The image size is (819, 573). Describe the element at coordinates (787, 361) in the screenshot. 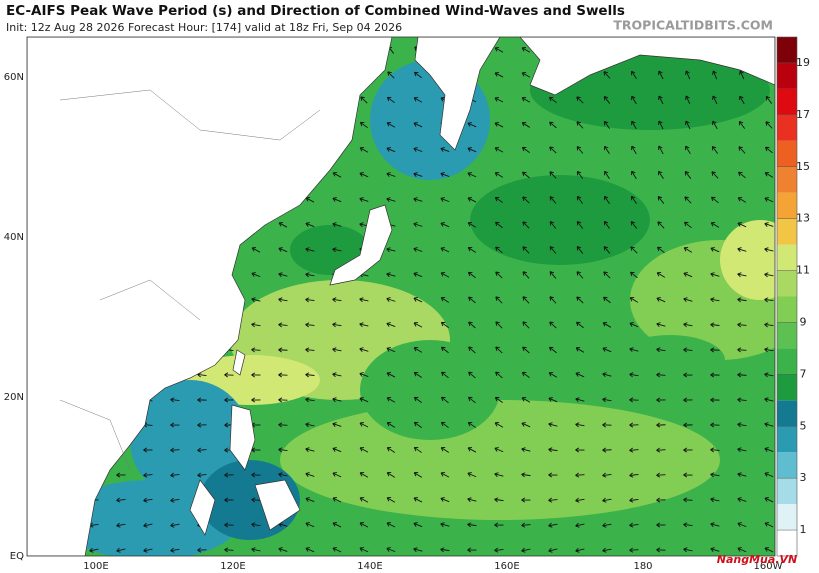

I see `colorbar-segment` at that location.